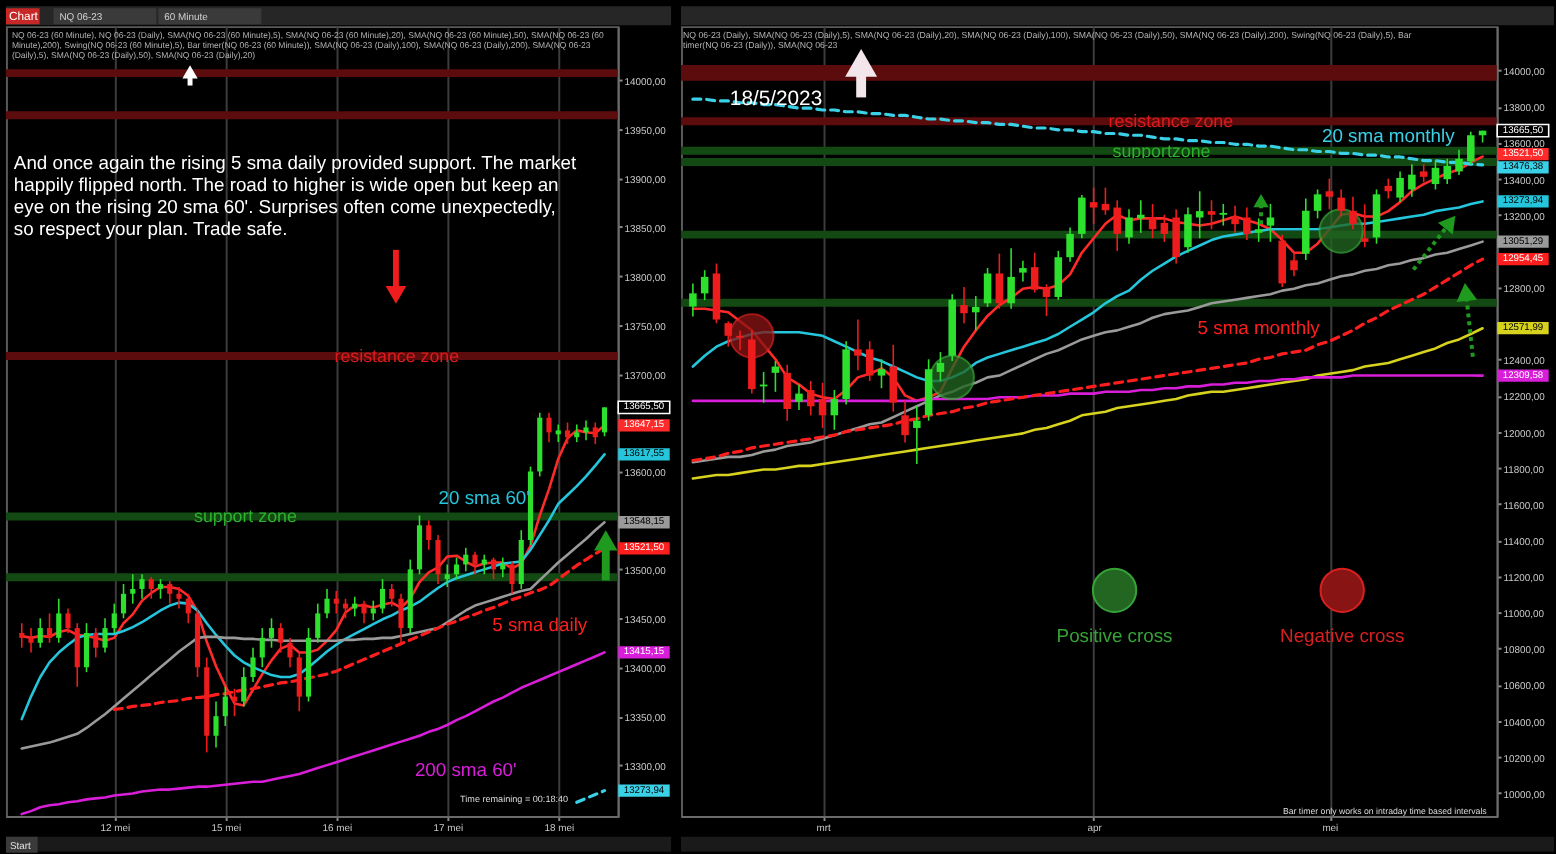 This screenshot has height=854, width=1556. What do you see at coordinates (1171, 121) in the screenshot?
I see `ref-line-label: resistance zone` at bounding box center [1171, 121].